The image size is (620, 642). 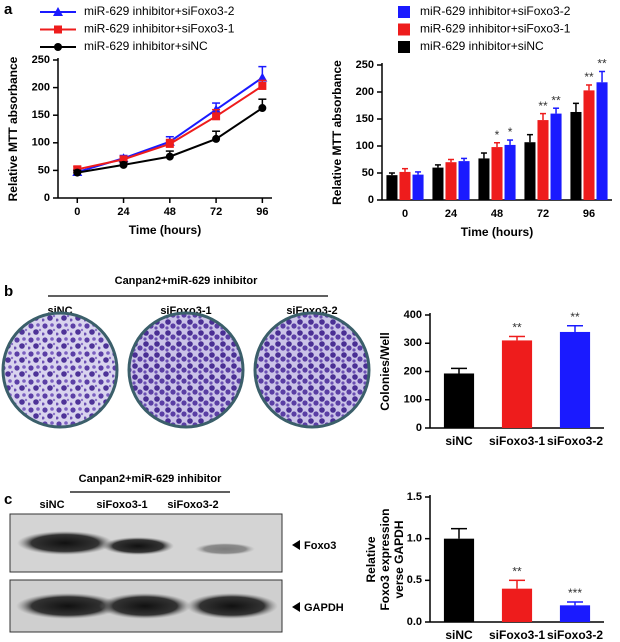 What do you see at coordinates (543, 214) in the screenshot?
I see `x-tick-label: 72` at bounding box center [543, 214].